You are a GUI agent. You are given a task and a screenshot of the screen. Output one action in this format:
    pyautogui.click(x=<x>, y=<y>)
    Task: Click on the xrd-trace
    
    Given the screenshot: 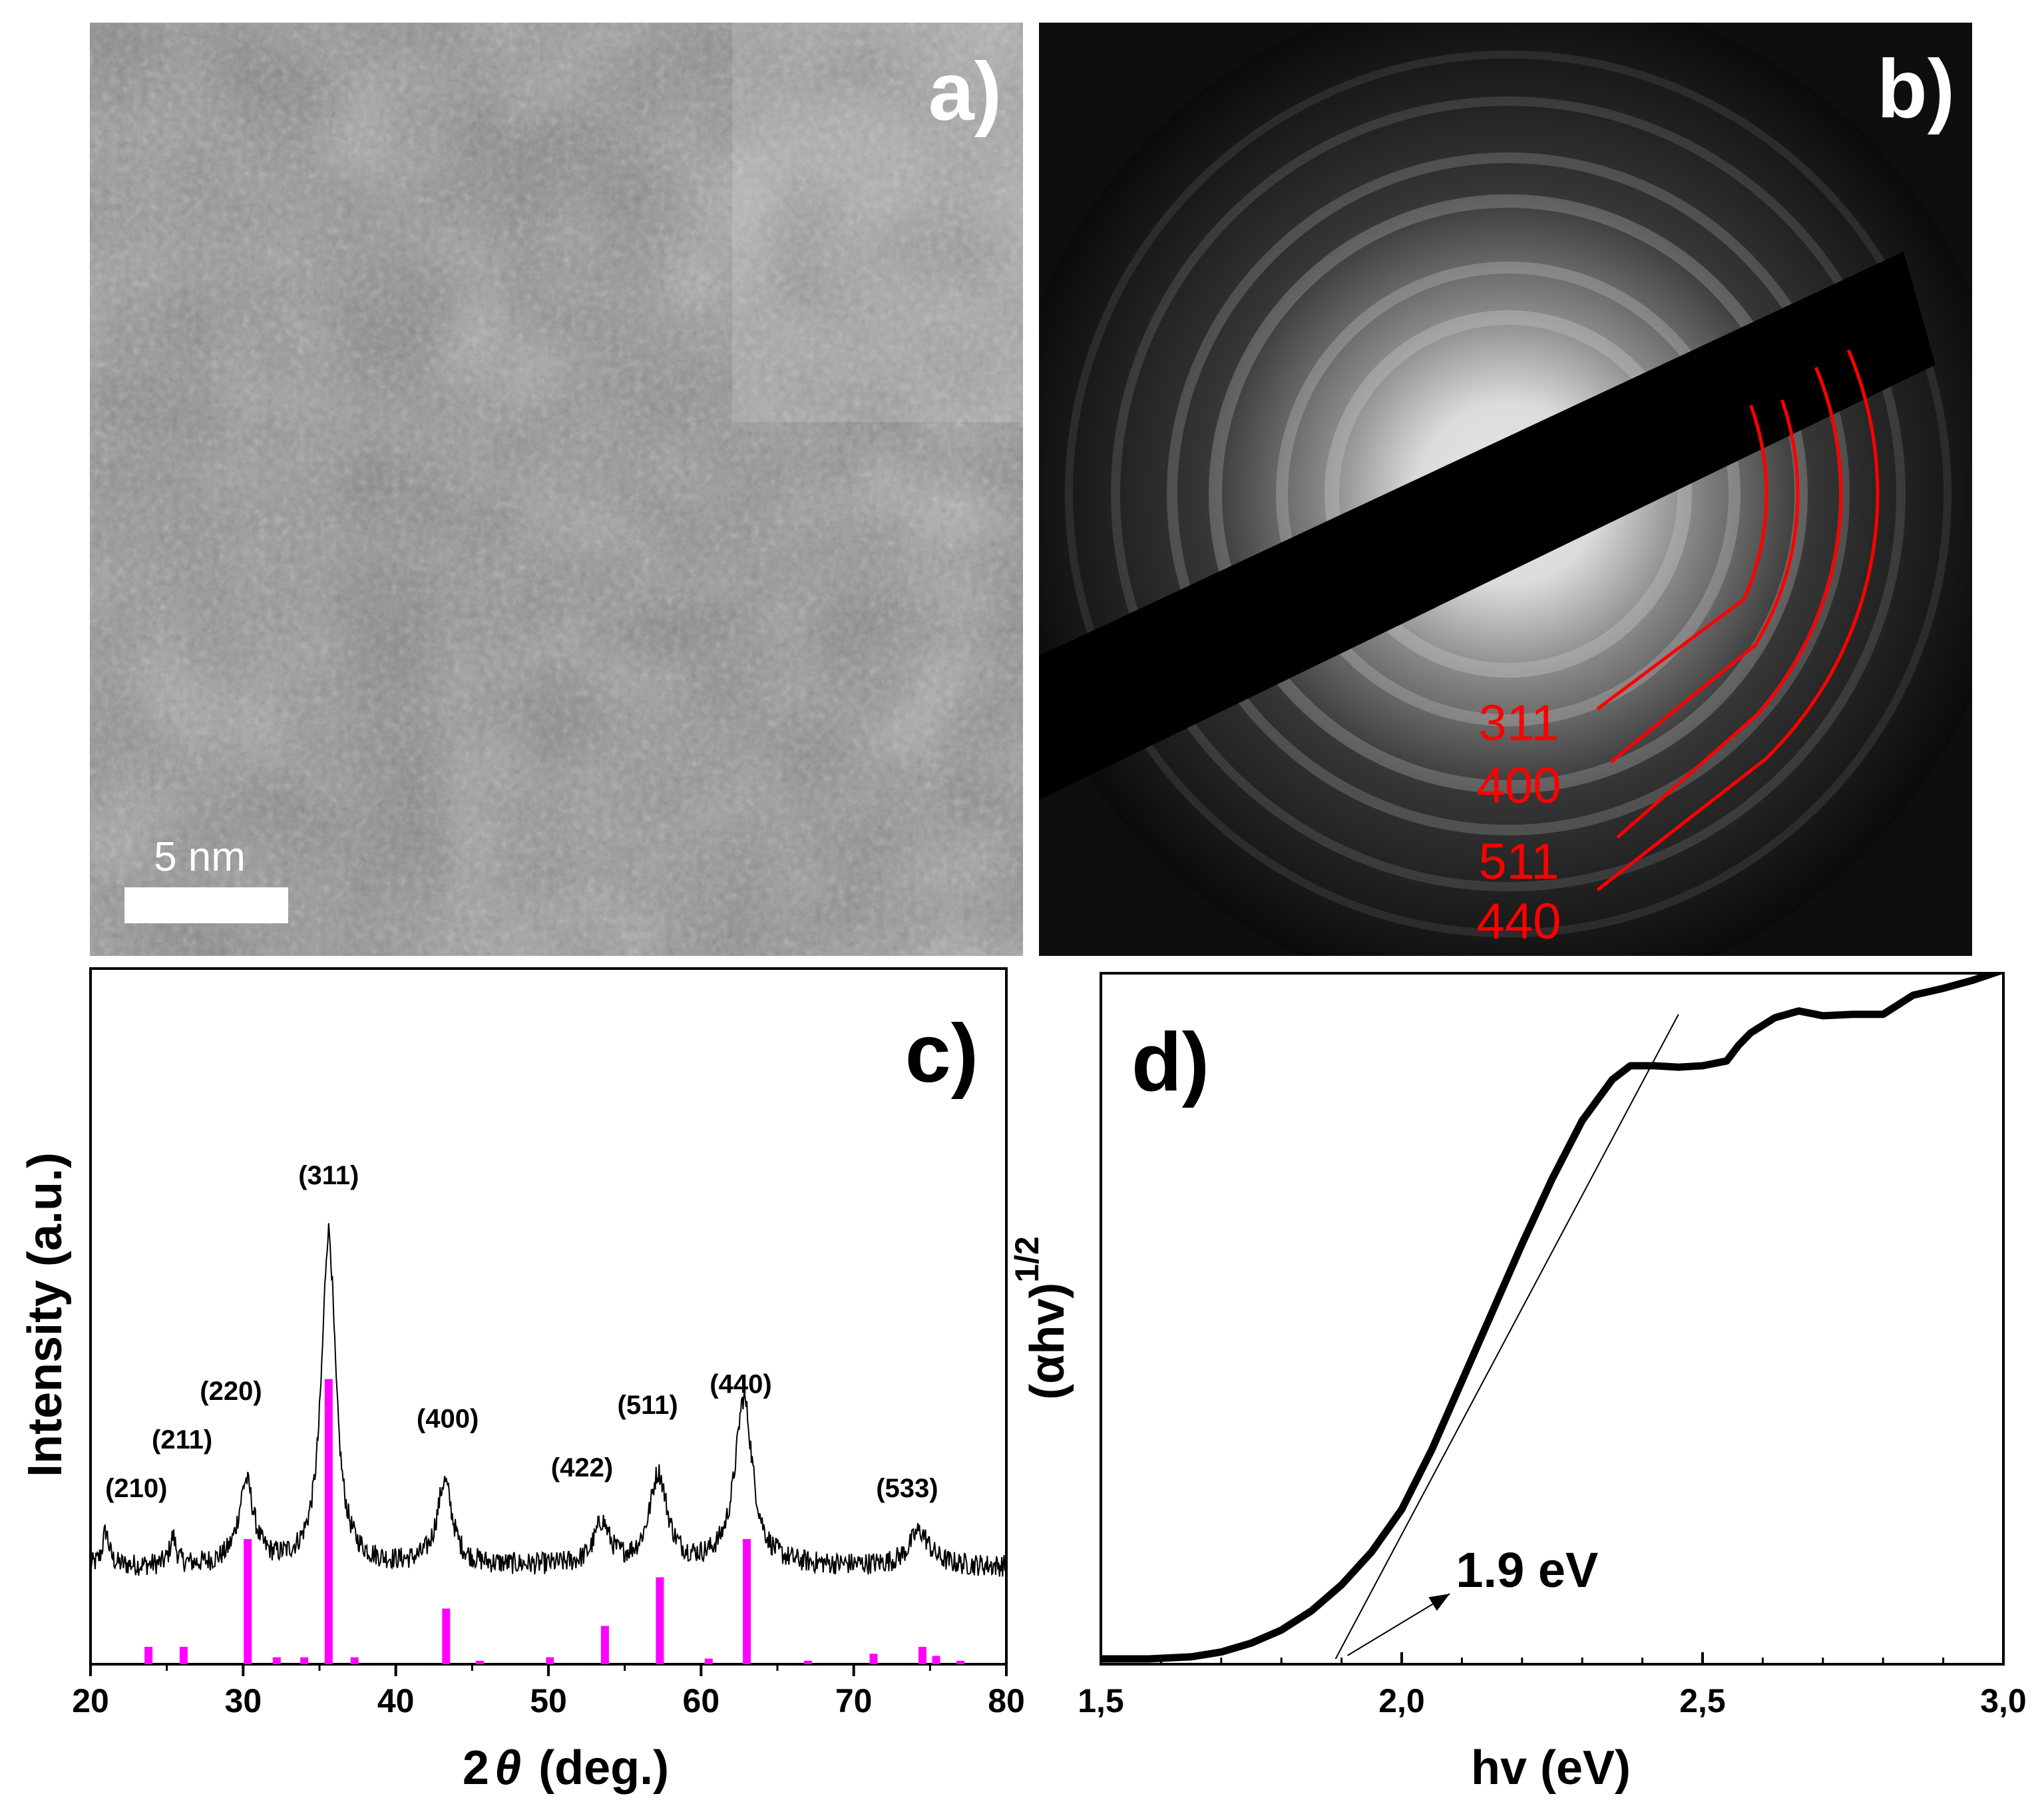 What is the action you would take?
    pyautogui.click(x=548, y=1400)
    